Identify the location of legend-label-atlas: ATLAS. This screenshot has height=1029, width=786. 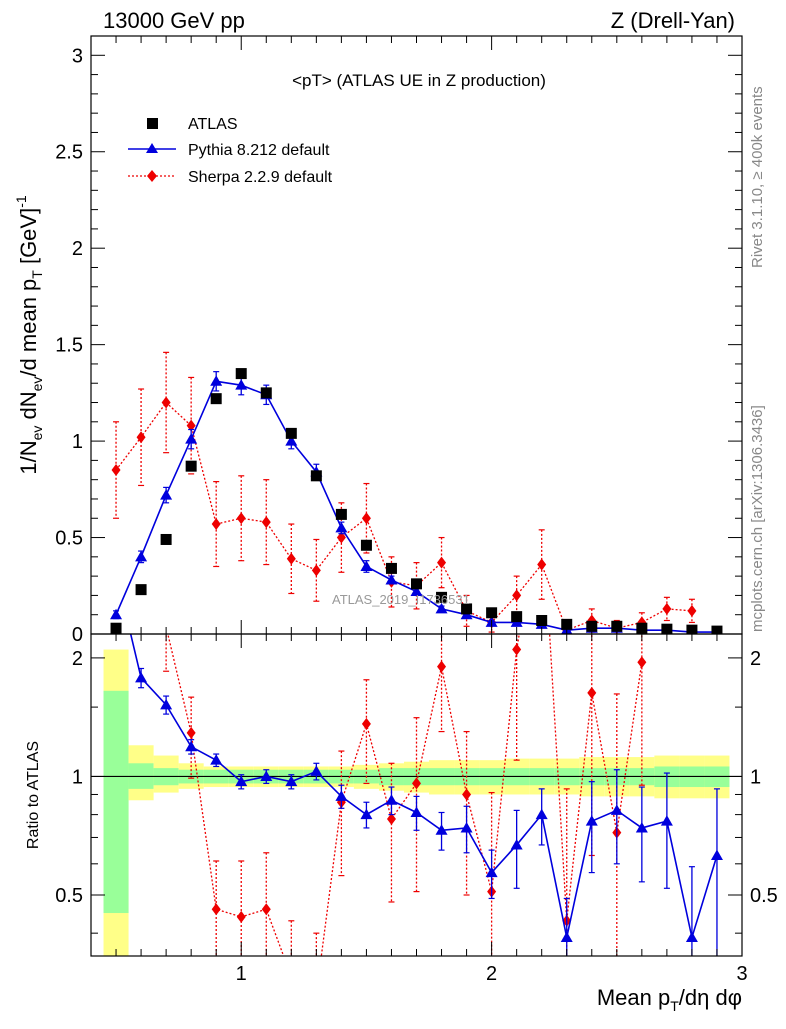
(213, 124).